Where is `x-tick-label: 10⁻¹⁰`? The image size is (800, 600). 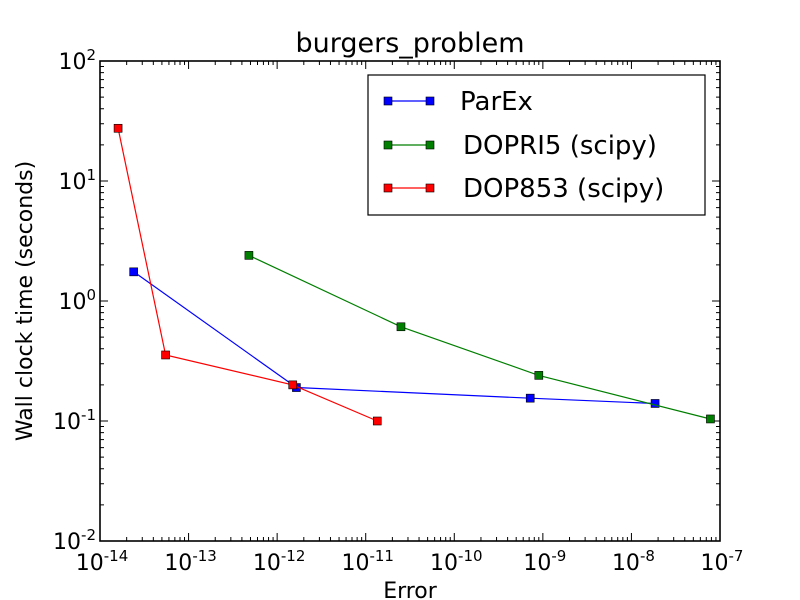 x-tick-label: 10⁻¹⁰ is located at coordinates (456, 561).